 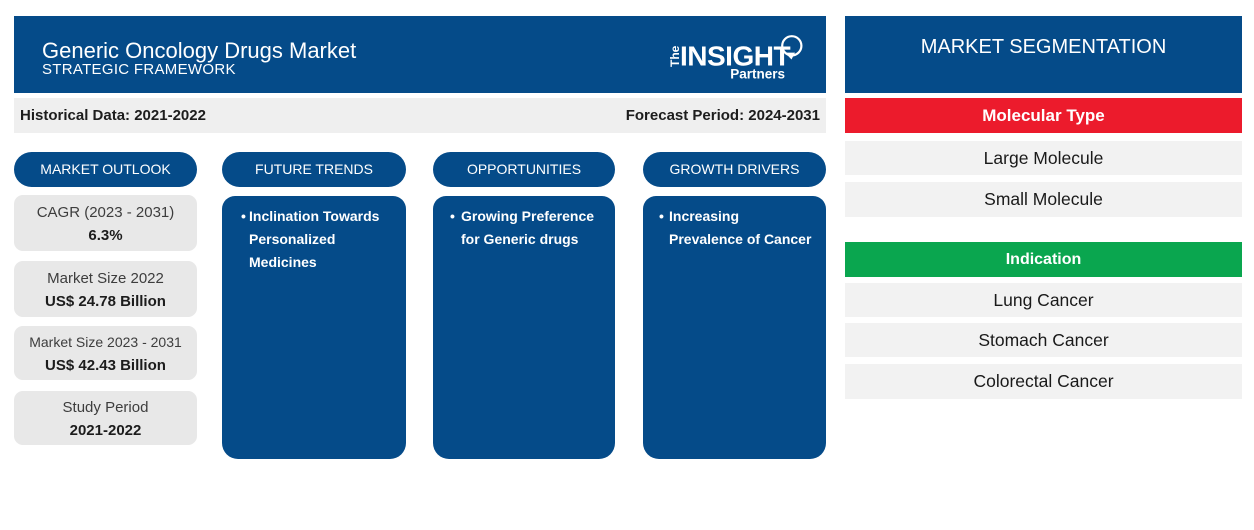 What do you see at coordinates (675, 56) in the screenshot?
I see `svg-text: The` at bounding box center [675, 56].